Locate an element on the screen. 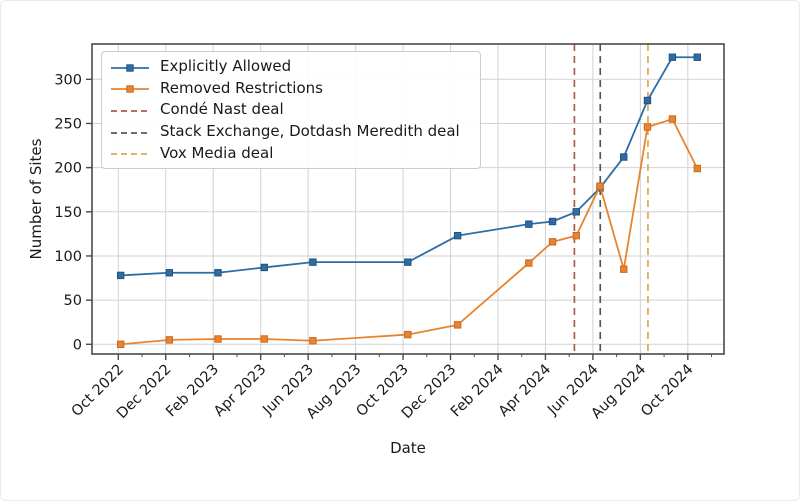  legend-label: Vox Media deal is located at coordinates (217, 152).